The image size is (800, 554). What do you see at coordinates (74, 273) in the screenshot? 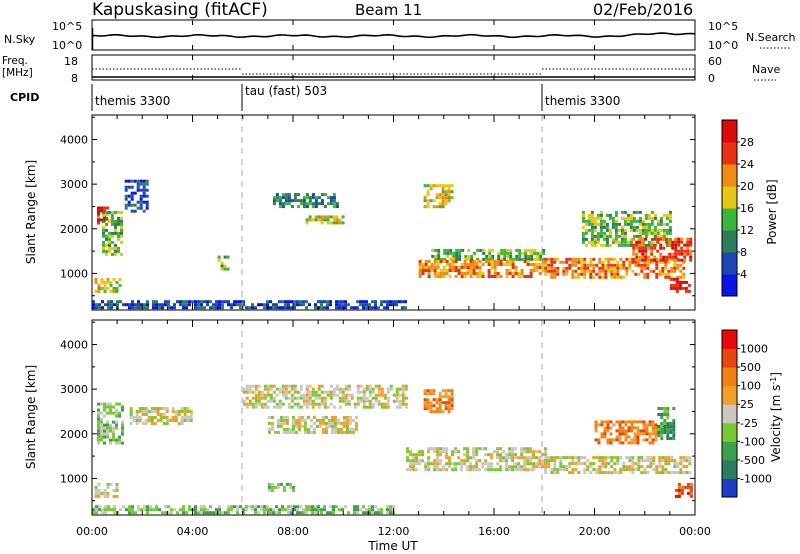
I see `power-ytick-label: 1000` at bounding box center [74, 273].